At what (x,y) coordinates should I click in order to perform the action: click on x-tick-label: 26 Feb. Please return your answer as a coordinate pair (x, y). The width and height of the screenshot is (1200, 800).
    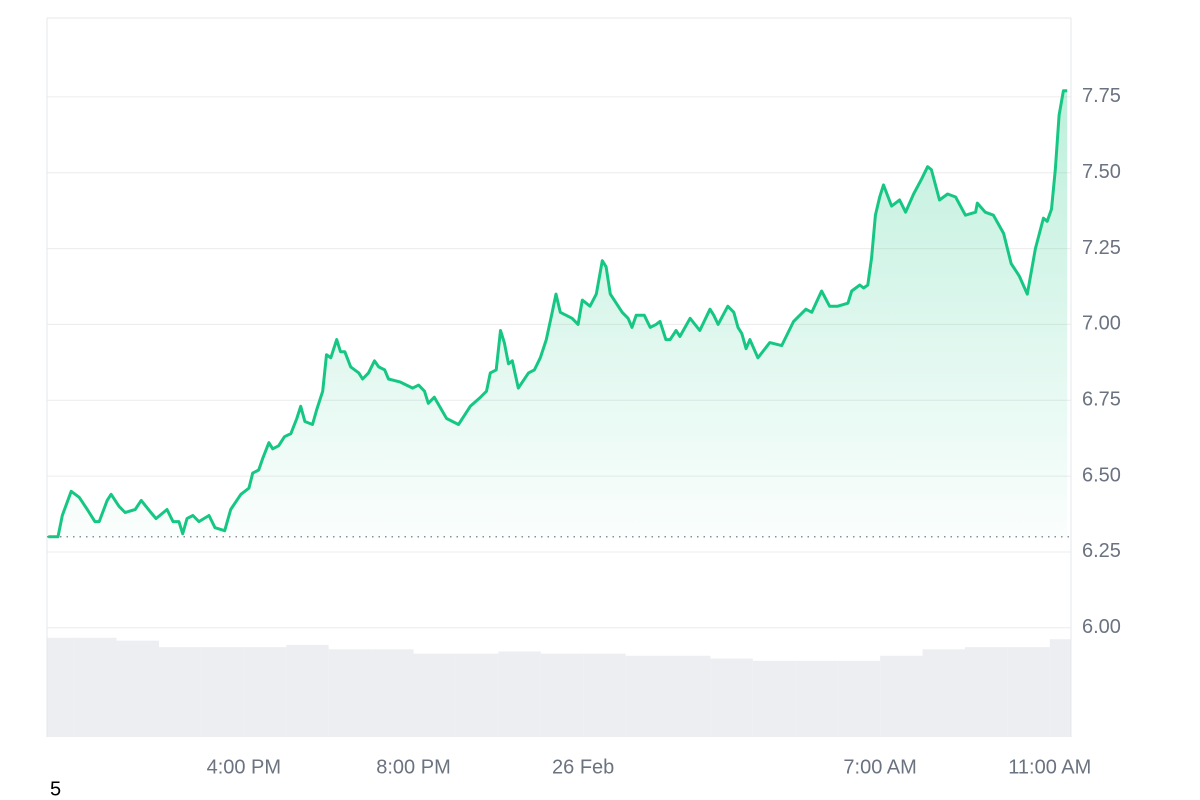
    Looking at the image, I should click on (583, 767).